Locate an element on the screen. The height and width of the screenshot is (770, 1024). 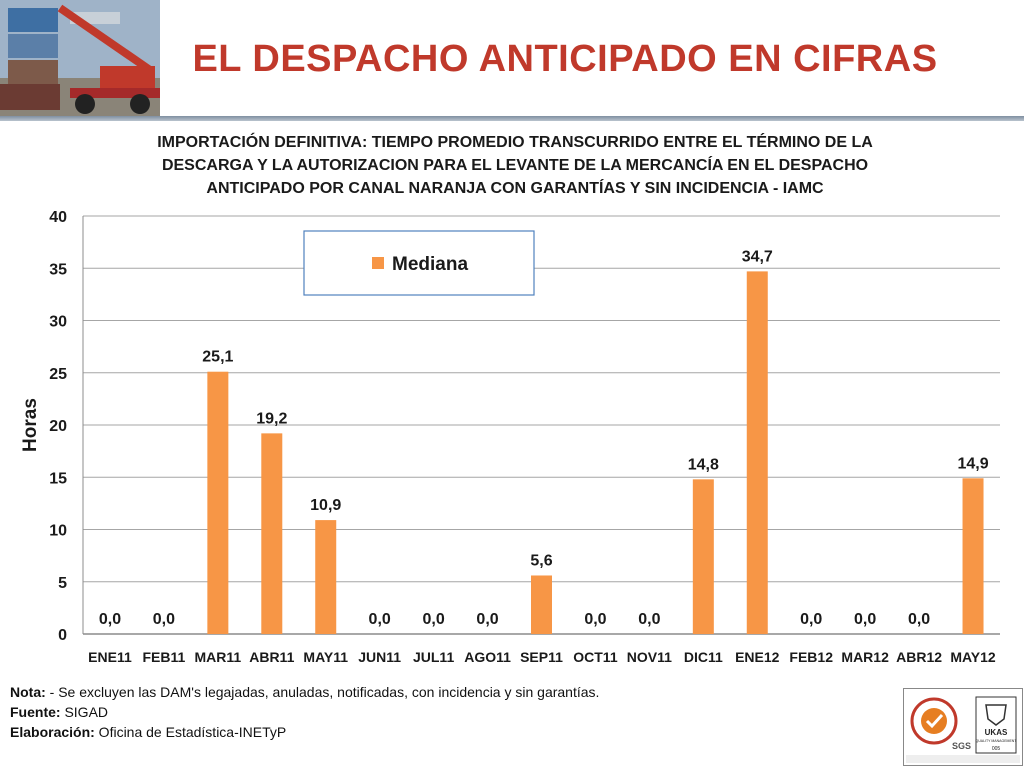
note-label: Nota: is located at coordinates (28, 692).